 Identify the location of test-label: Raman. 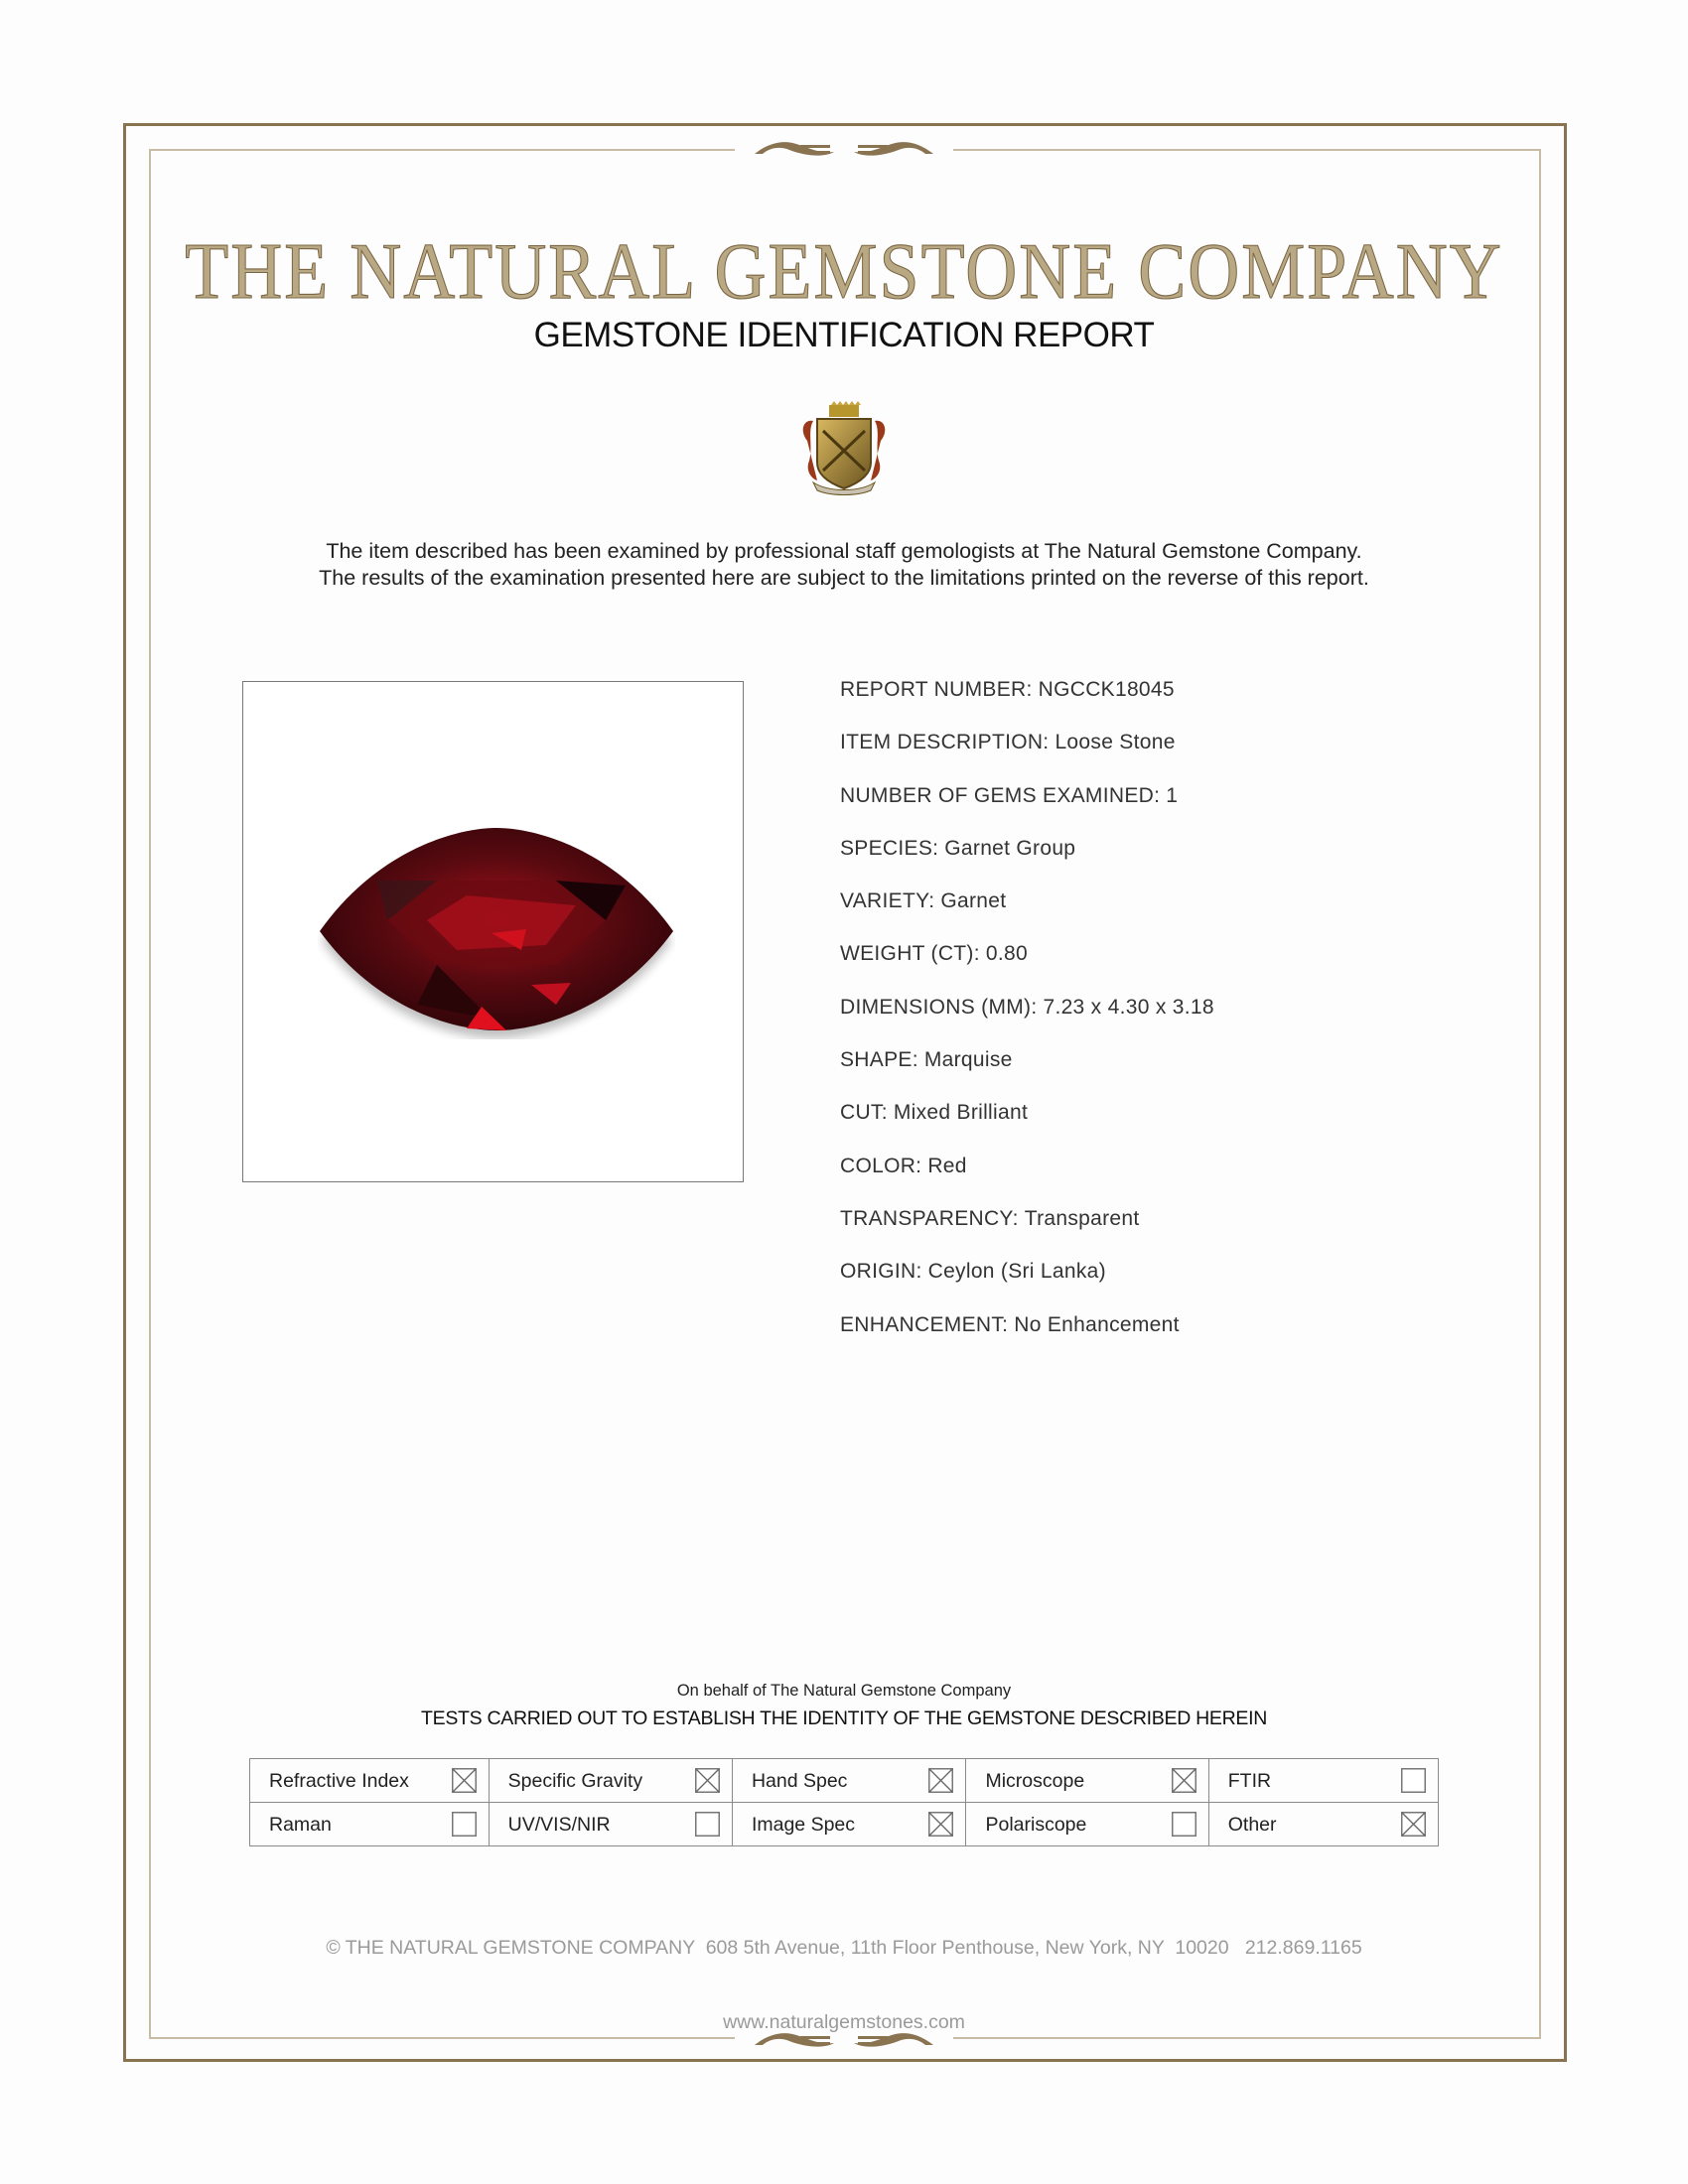
(300, 1825).